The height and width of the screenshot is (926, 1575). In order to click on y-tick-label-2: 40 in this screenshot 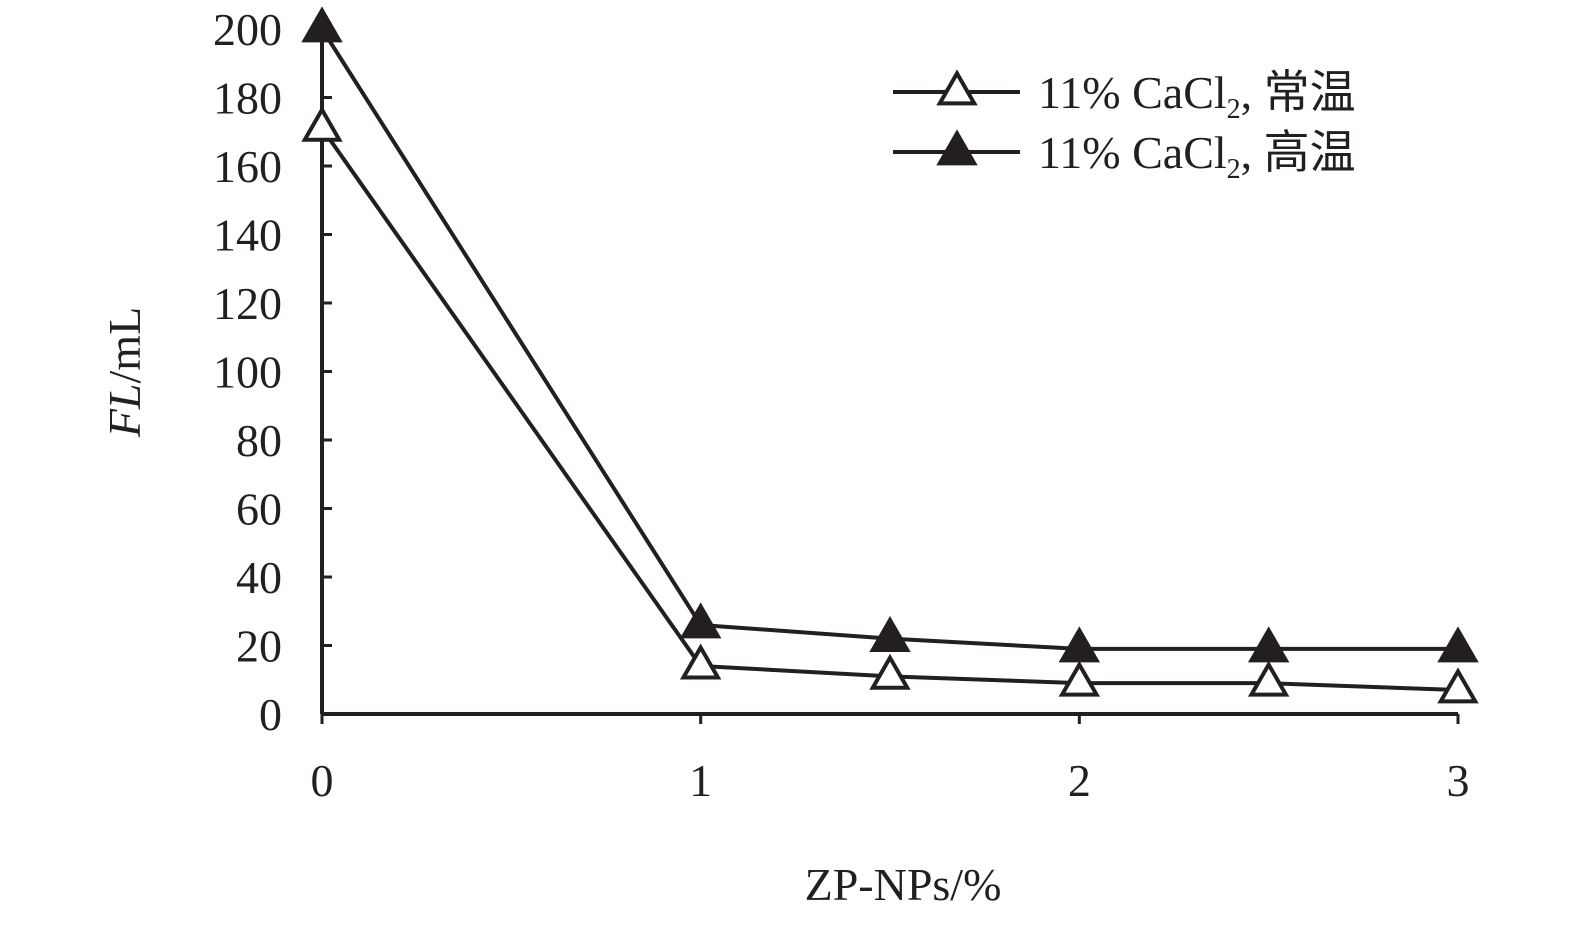, I will do `click(259, 577)`.